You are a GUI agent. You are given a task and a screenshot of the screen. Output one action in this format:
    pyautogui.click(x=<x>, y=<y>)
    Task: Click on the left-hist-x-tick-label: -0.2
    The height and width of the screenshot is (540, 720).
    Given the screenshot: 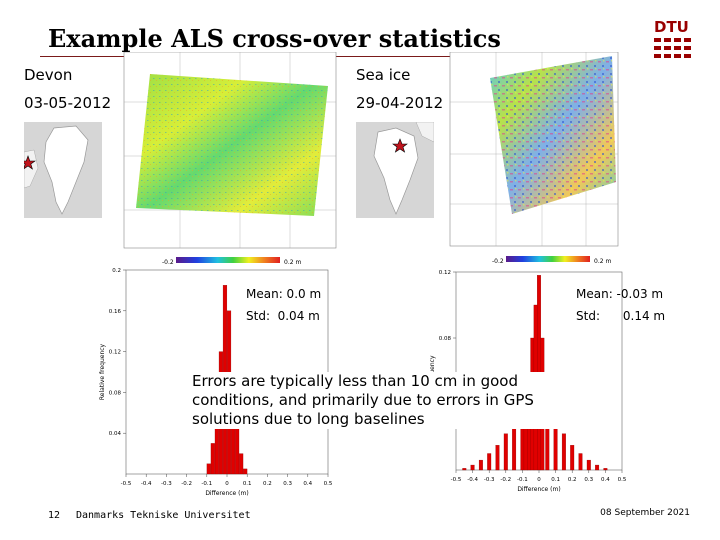 What is the action you would take?
    pyautogui.click(x=186, y=484)
    